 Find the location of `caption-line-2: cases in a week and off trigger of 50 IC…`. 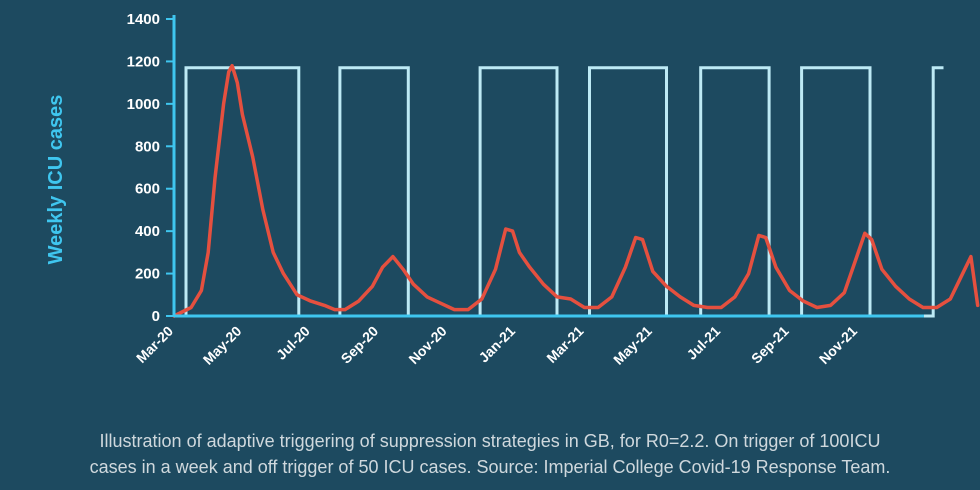

caption-line-2: cases in a week and off trigger of 50 IC… is located at coordinates (490, 467).